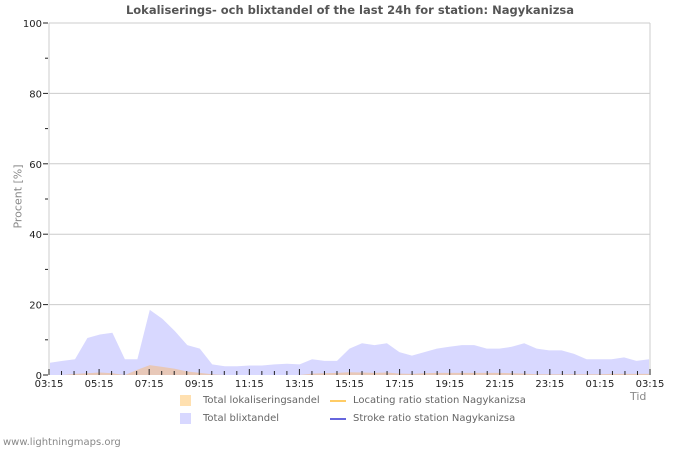 Image resolution: width=700 pixels, height=450 pixels. I want to click on data-areas, so click(349, 342).